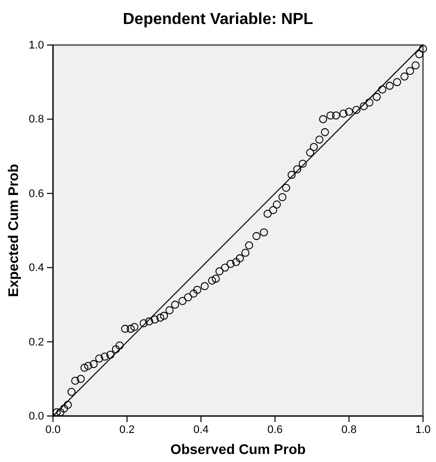 Image resolution: width=436 pixels, height=462 pixels. Describe the element at coordinates (53, 430) in the screenshot. I see `x-tick-label: 0.0` at that location.